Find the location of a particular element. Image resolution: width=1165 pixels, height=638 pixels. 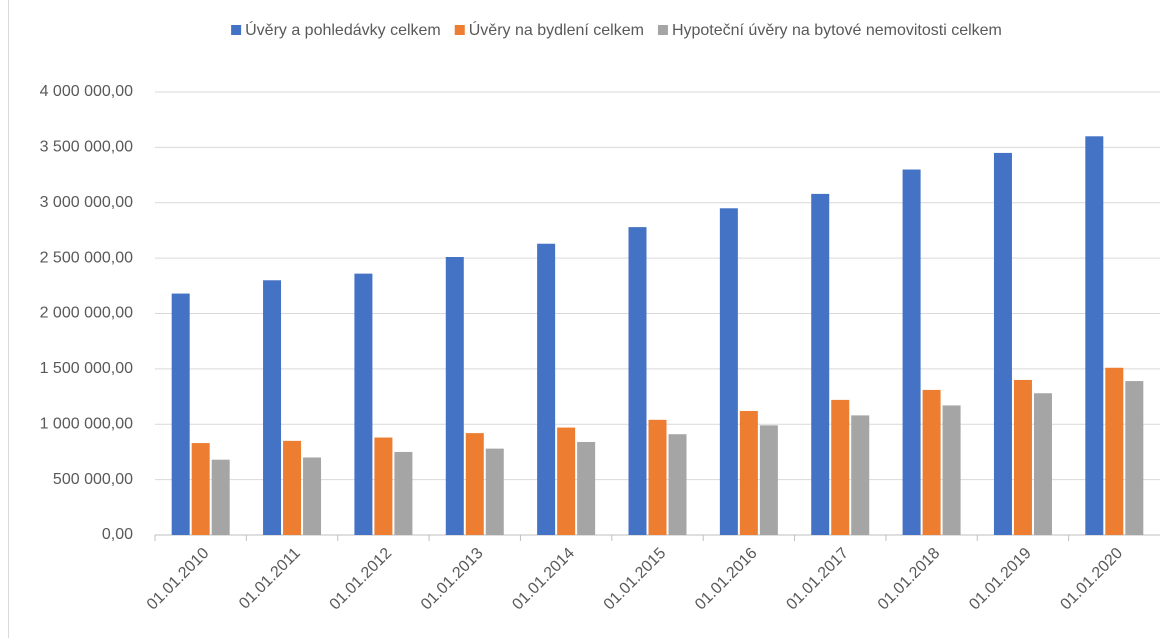

y-tick-label: 1 000 000,00 is located at coordinates (87, 423).